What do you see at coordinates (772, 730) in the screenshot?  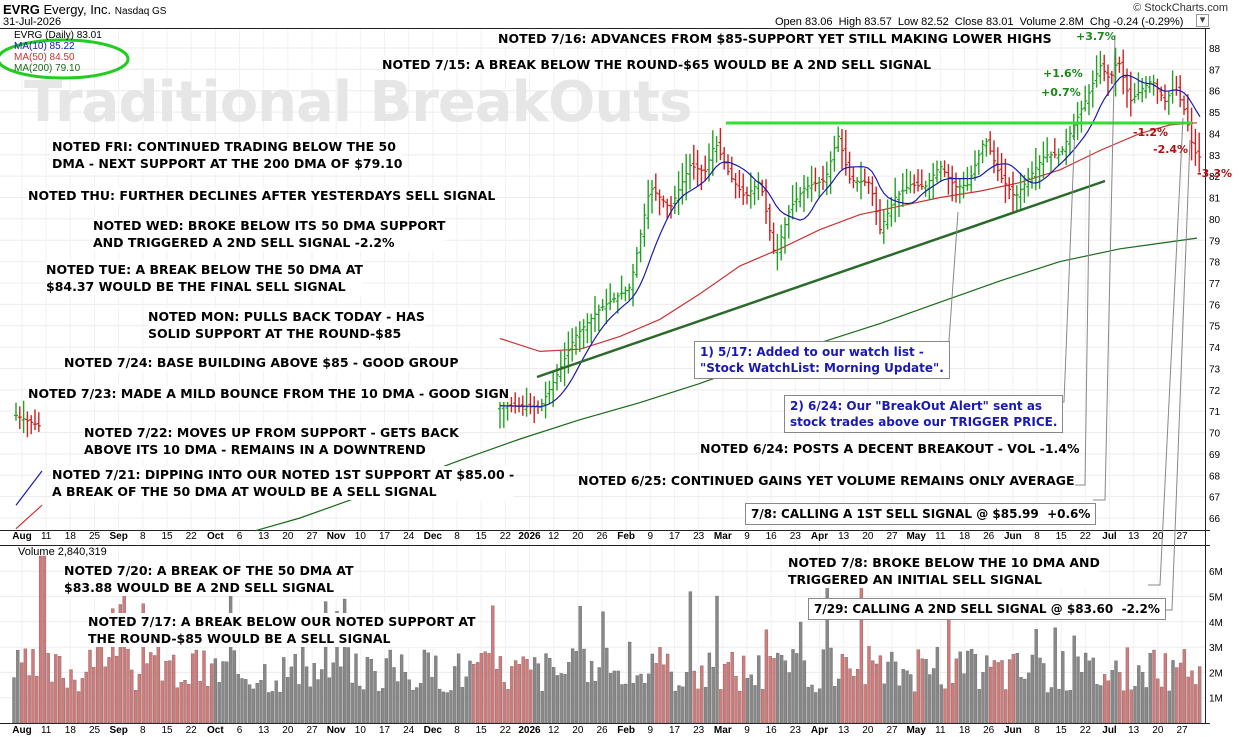 I see `x-tick-label: 16` at bounding box center [772, 730].